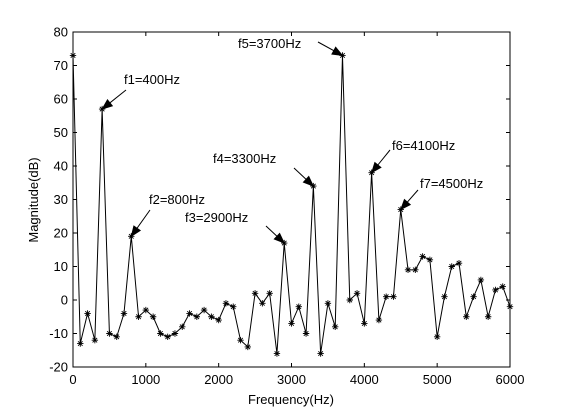  Describe the element at coordinates (58, 367) in the screenshot. I see `y-tick-label: -20` at that location.